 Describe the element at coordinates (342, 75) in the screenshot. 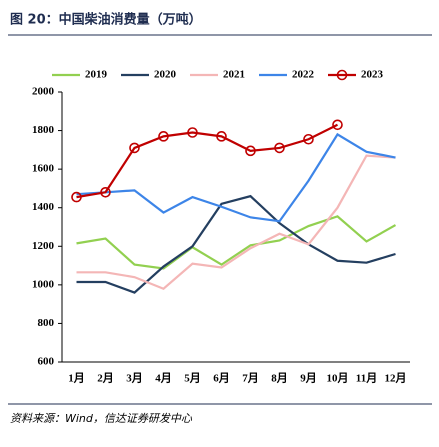

I see `legend-marker` at that location.